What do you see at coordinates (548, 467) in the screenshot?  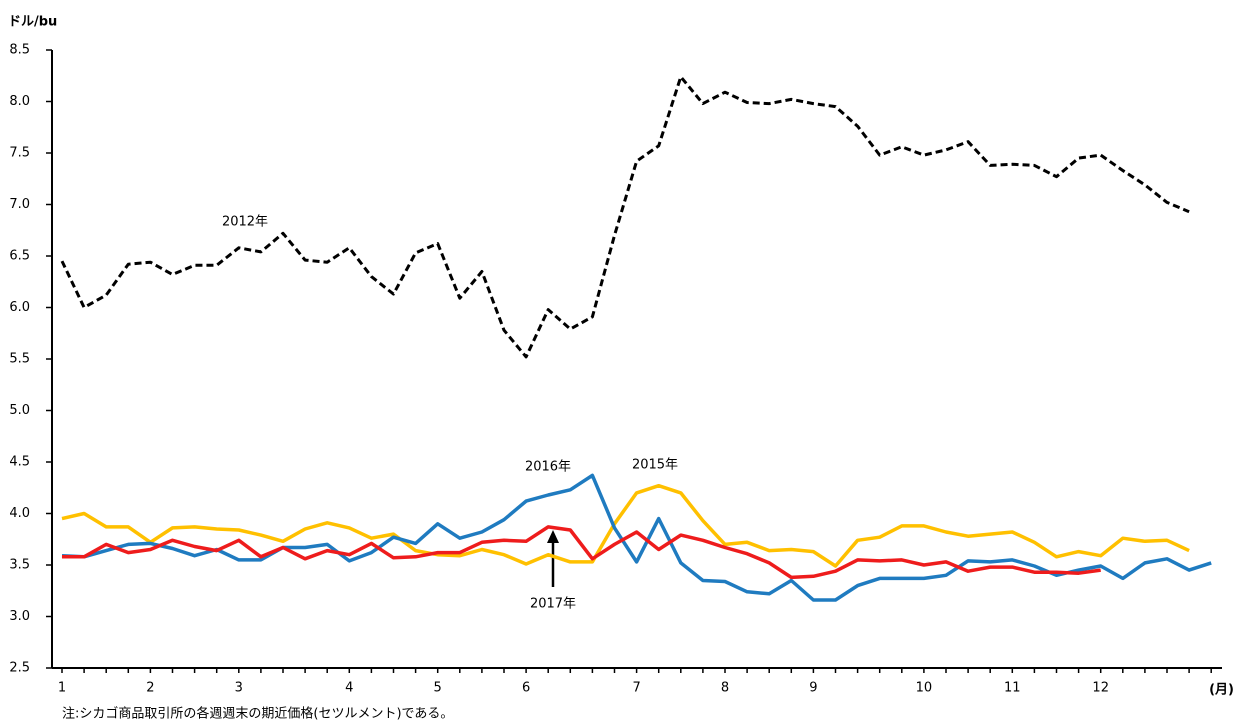 I see `series-label: 2016年` at bounding box center [548, 467].